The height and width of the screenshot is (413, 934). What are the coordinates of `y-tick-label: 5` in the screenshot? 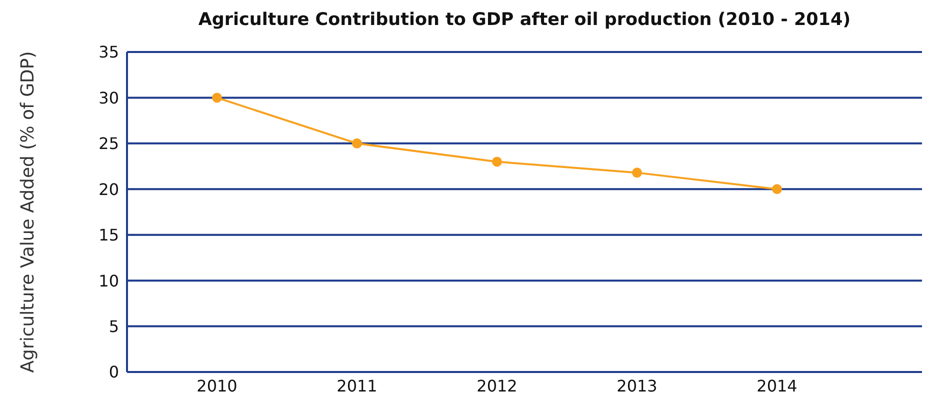 It's located at (113, 326).